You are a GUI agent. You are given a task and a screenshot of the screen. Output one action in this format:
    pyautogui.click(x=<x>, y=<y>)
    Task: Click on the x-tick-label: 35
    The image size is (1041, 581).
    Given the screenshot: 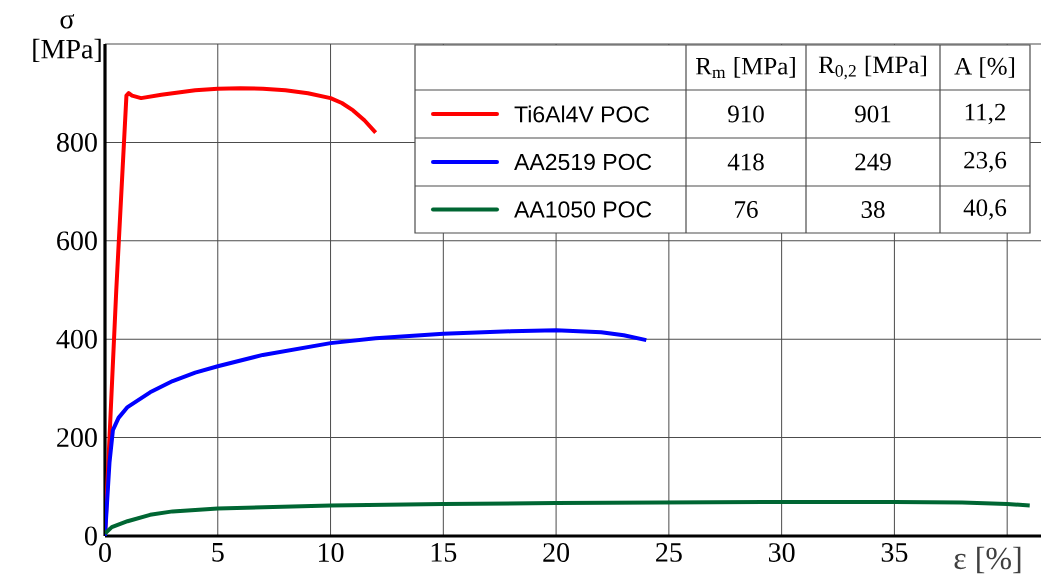 What is the action you would take?
    pyautogui.click(x=894, y=552)
    